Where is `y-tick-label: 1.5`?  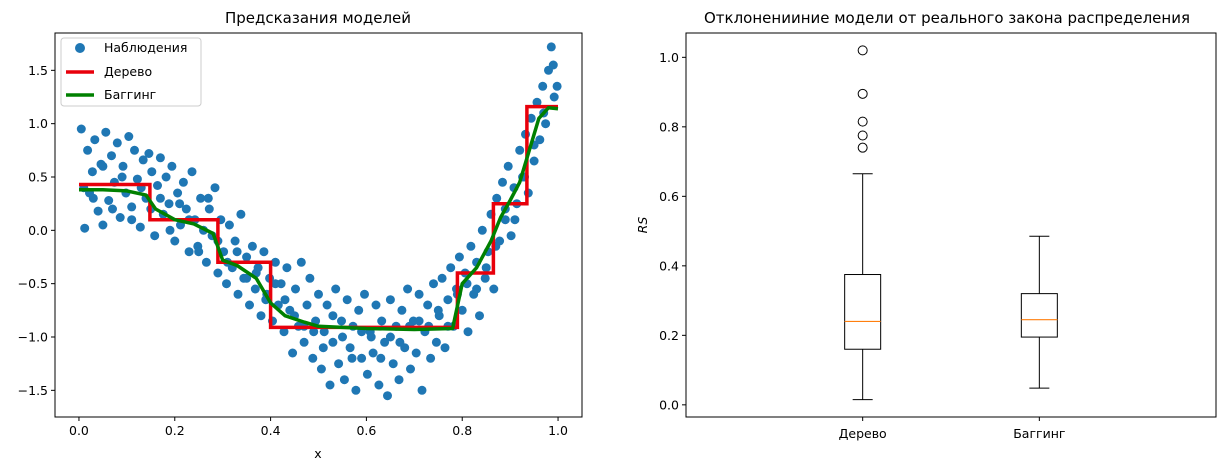 y-tick-label: 1.5 is located at coordinates (38, 70).